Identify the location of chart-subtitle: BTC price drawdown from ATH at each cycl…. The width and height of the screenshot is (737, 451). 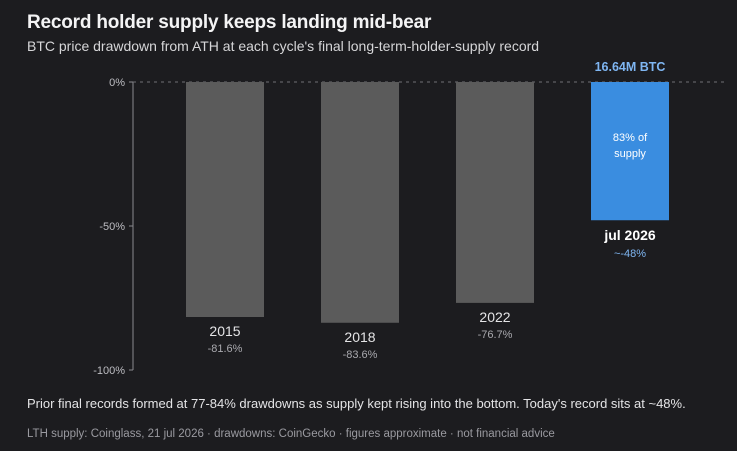
(283, 46).